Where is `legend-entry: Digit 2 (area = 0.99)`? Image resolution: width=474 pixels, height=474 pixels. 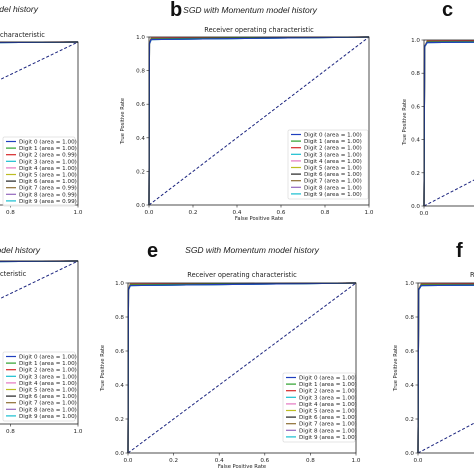 legend-entry: Digit 2 (area = 0.99) is located at coordinates (48, 156).